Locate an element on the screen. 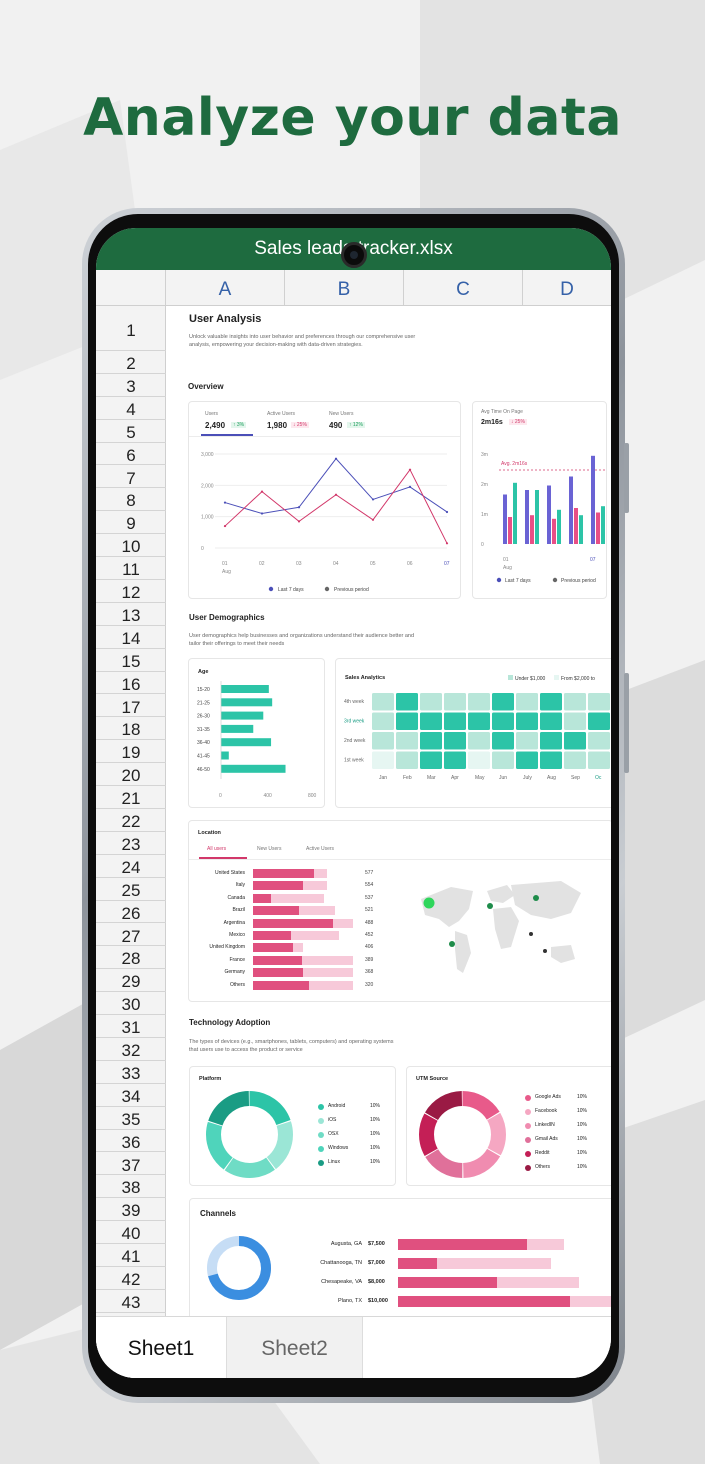 This screenshot has width=705, height=1464. row-header: 1 is located at coordinates (131, 328).